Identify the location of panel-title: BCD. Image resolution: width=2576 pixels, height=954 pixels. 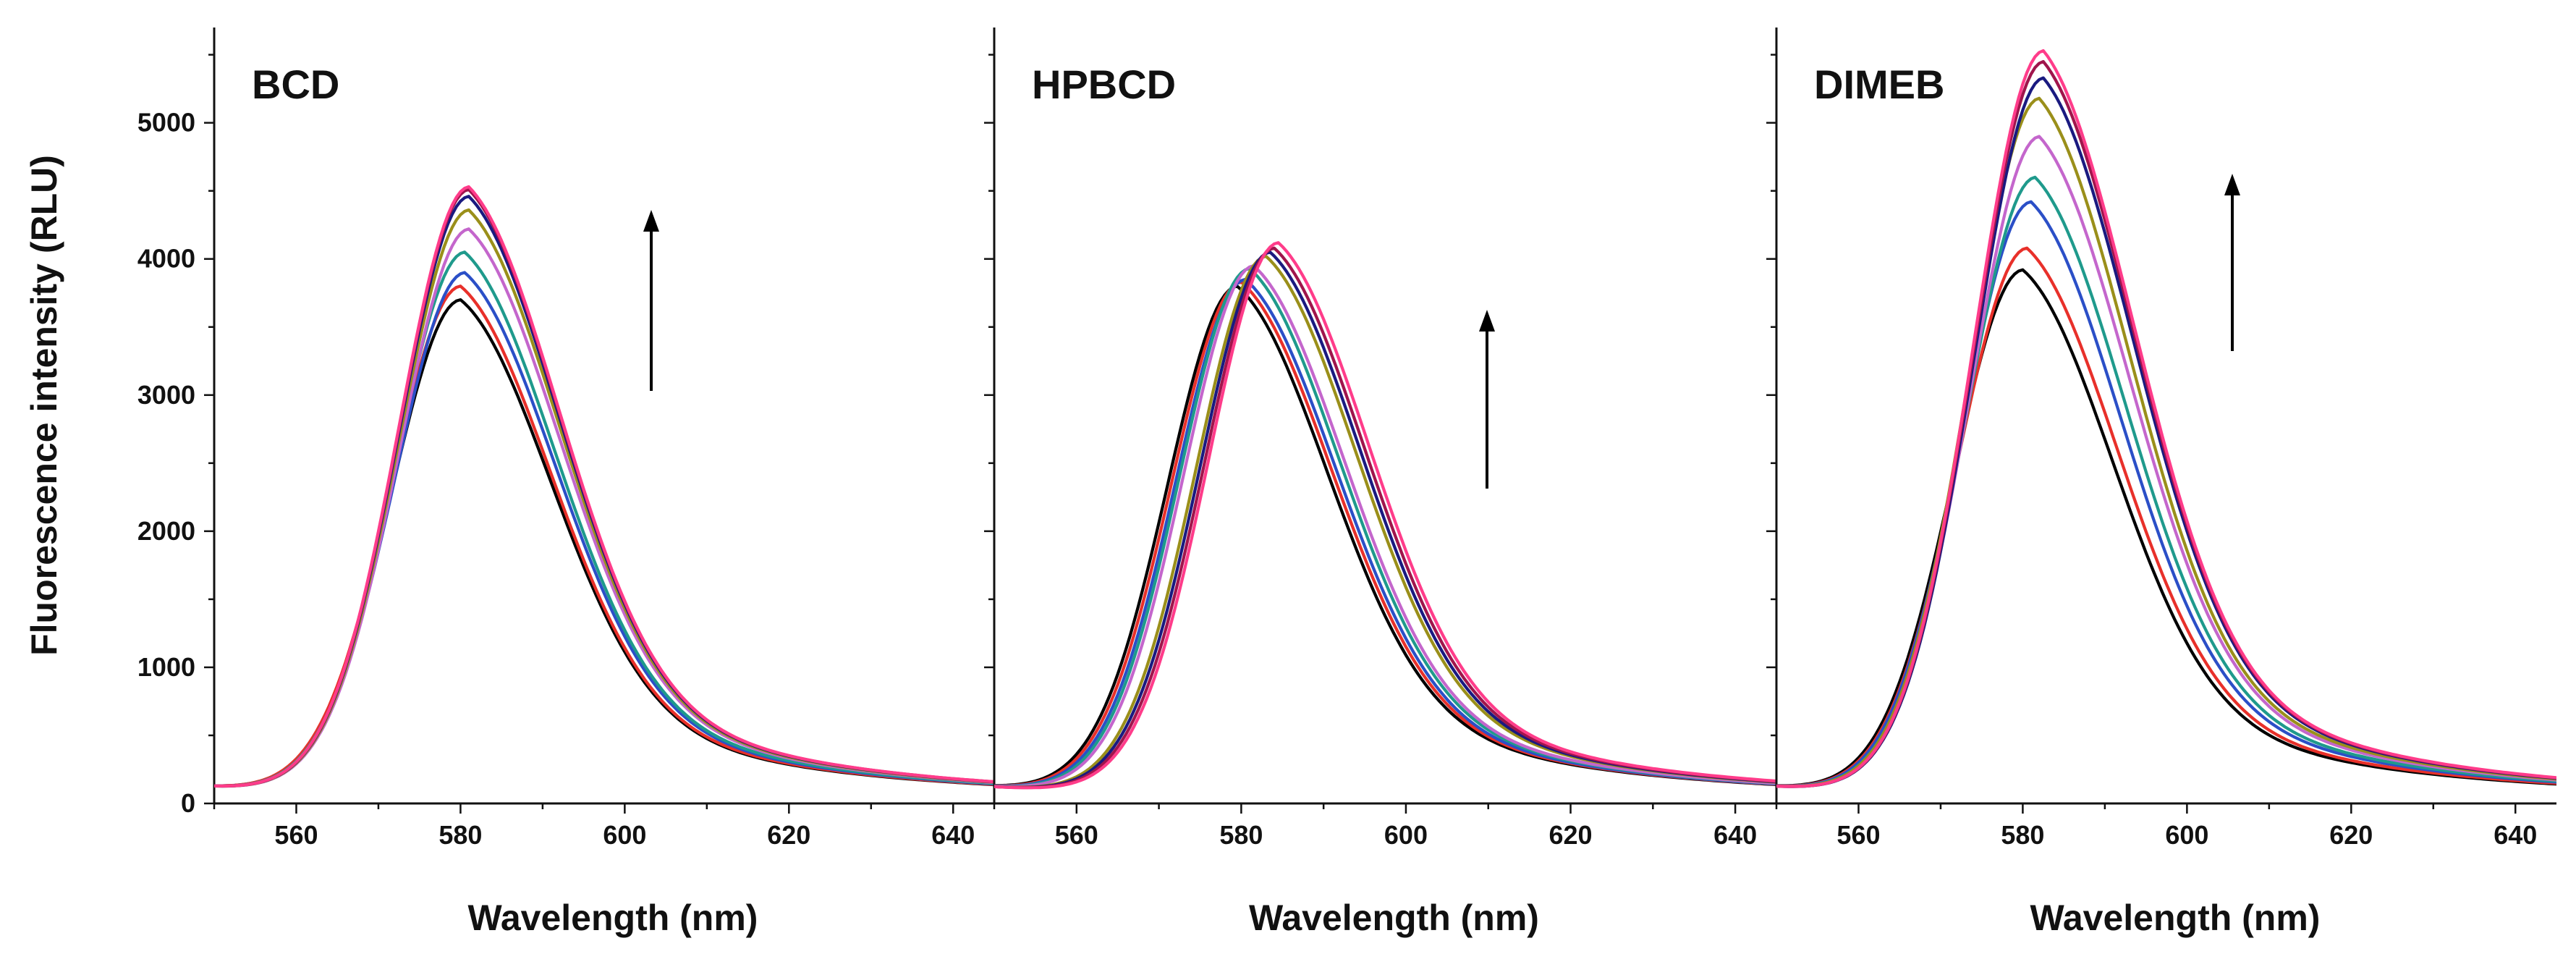
(295, 84).